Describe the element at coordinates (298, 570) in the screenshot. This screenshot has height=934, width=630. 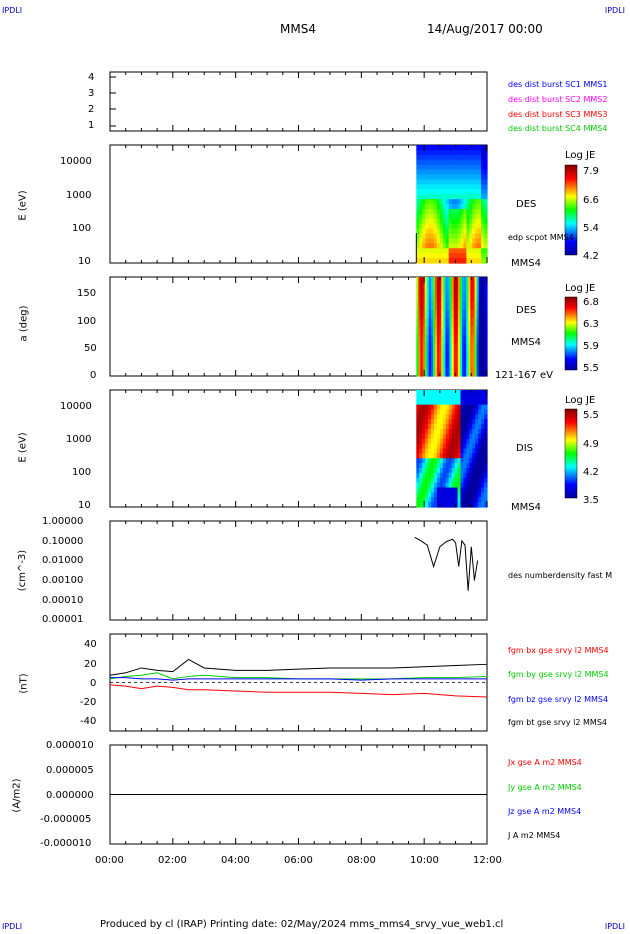
I see `p5-frame` at that location.